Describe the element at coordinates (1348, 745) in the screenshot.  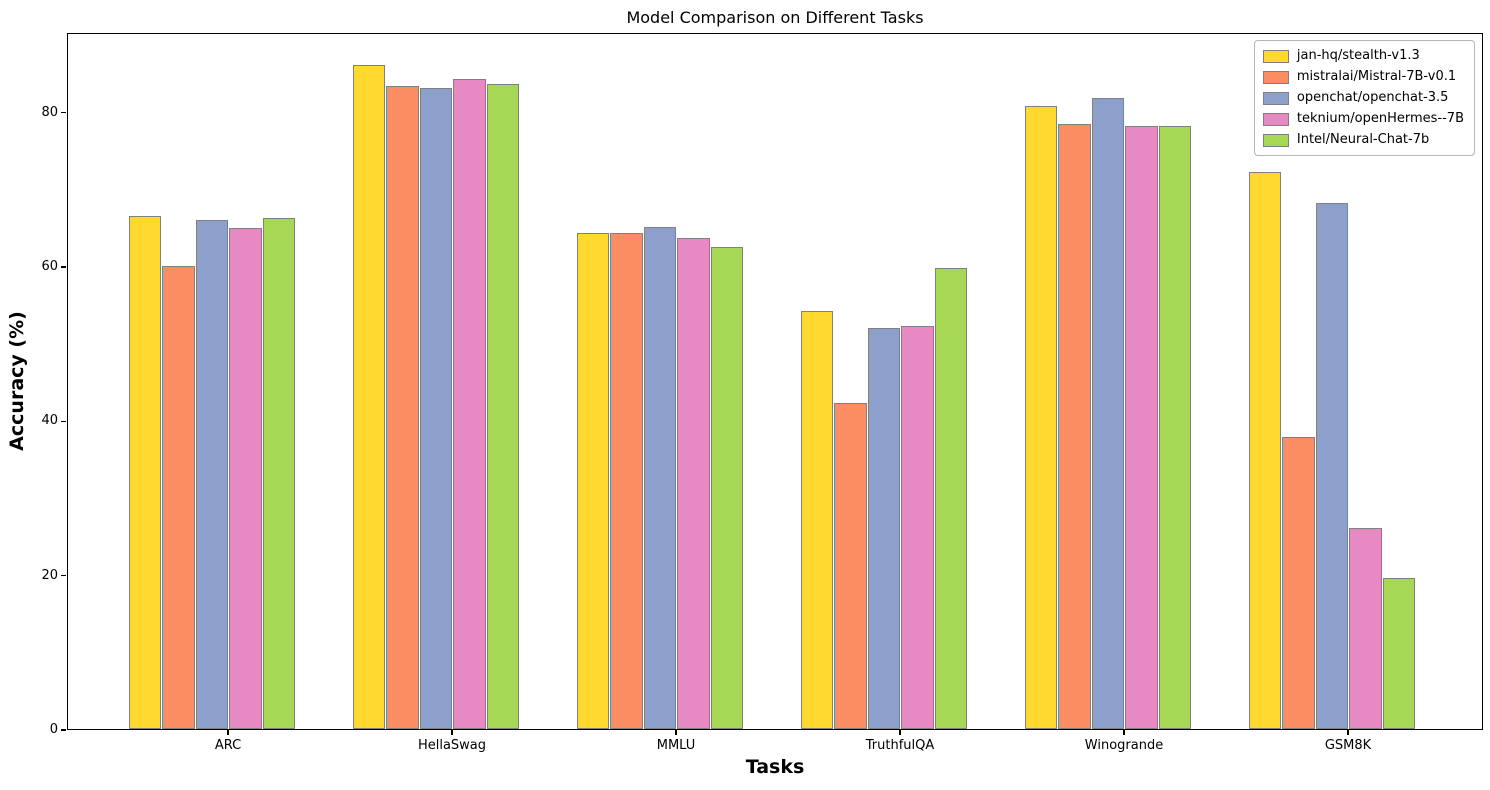
I see `x-tick-label: GSM8K` at that location.